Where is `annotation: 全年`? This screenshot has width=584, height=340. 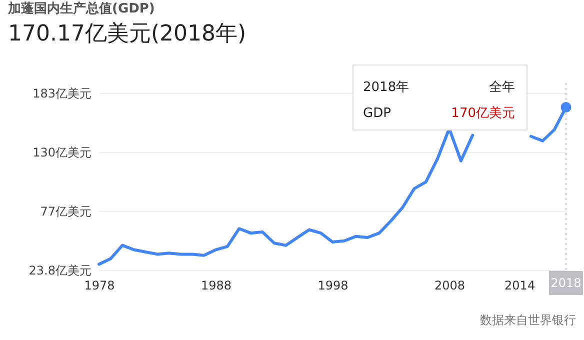 annotation: 全年 is located at coordinates (502, 87).